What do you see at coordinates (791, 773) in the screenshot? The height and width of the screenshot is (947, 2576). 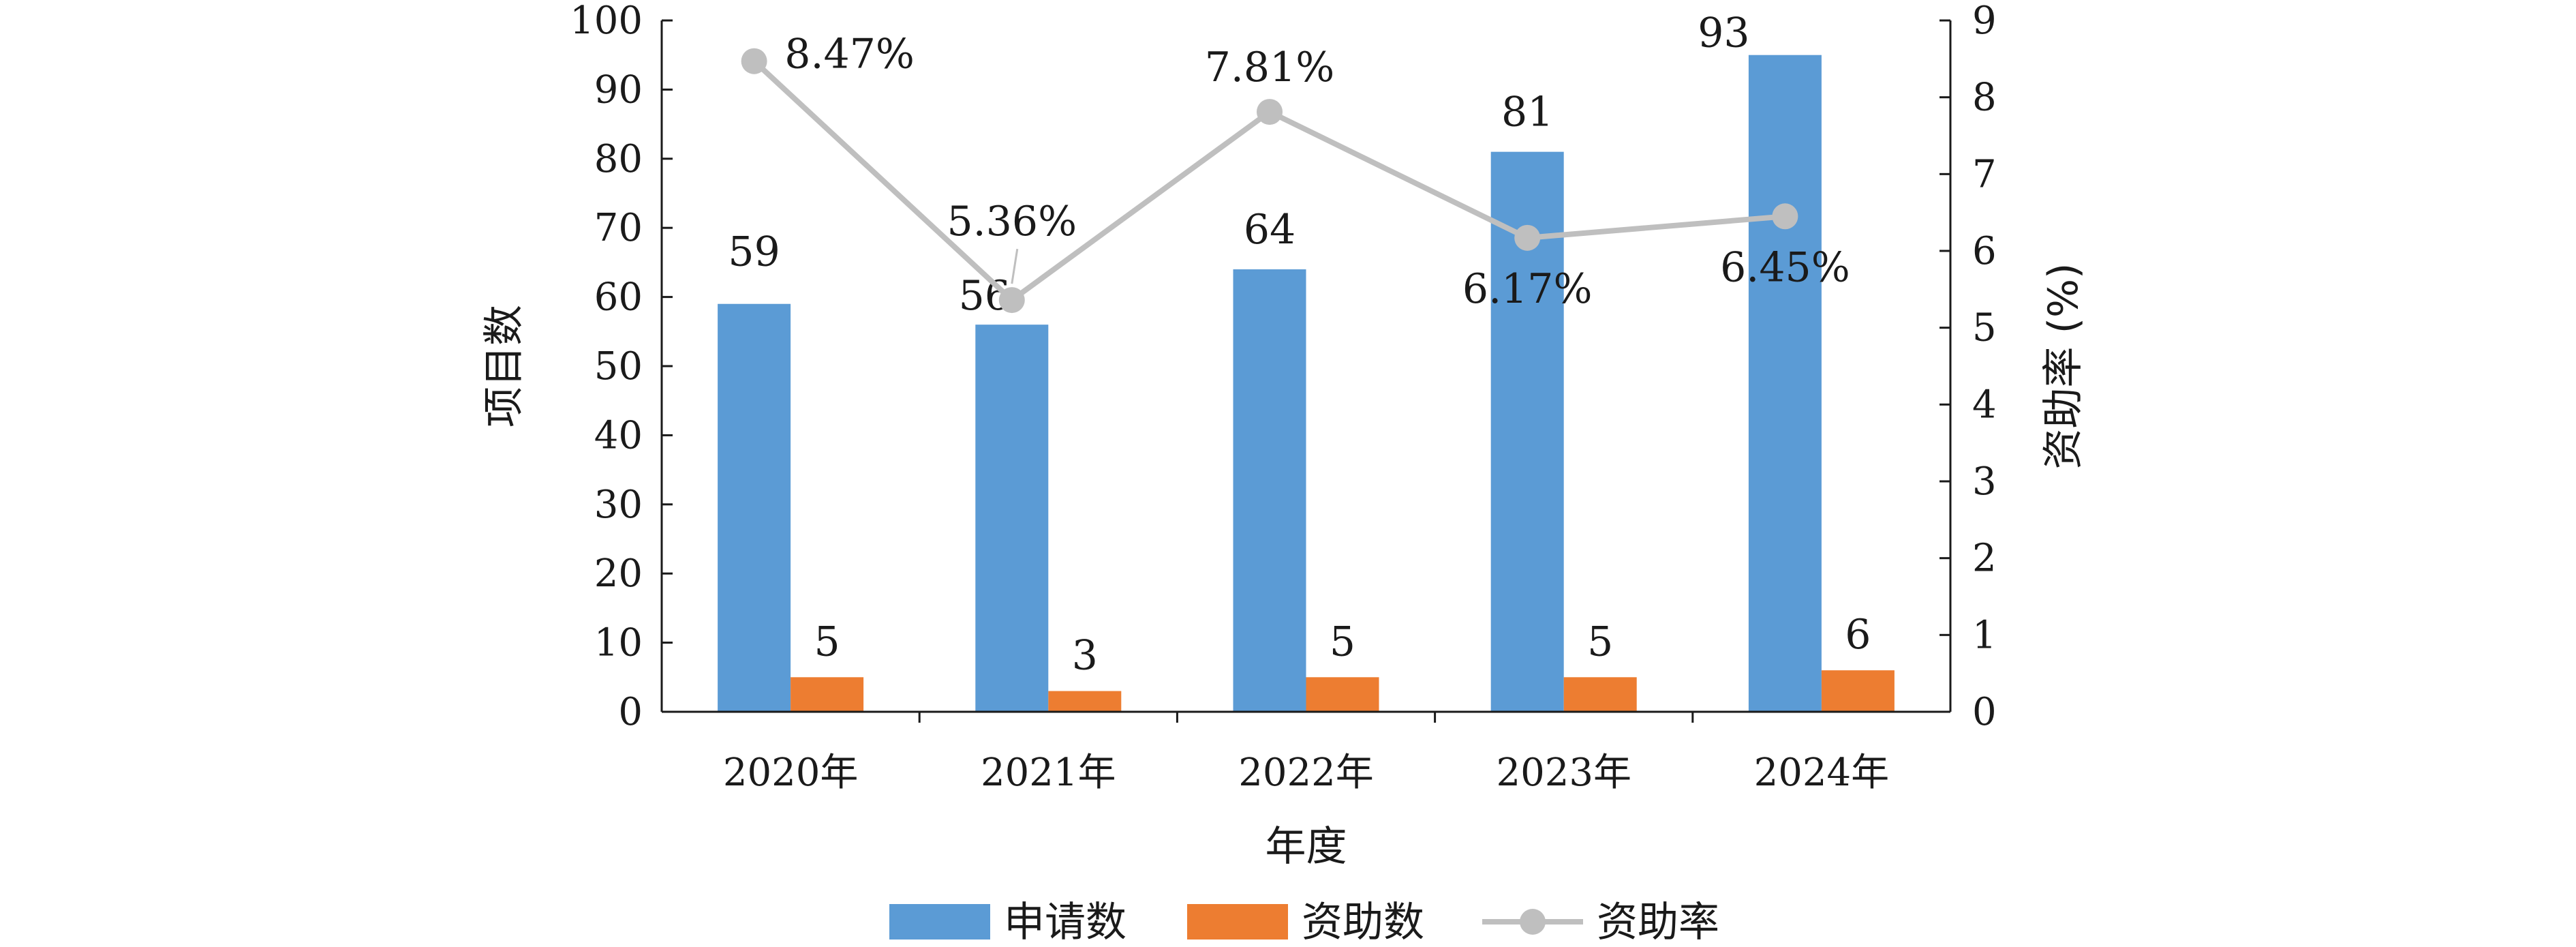 I see `x-tick-label-0: 2020年` at bounding box center [791, 773].